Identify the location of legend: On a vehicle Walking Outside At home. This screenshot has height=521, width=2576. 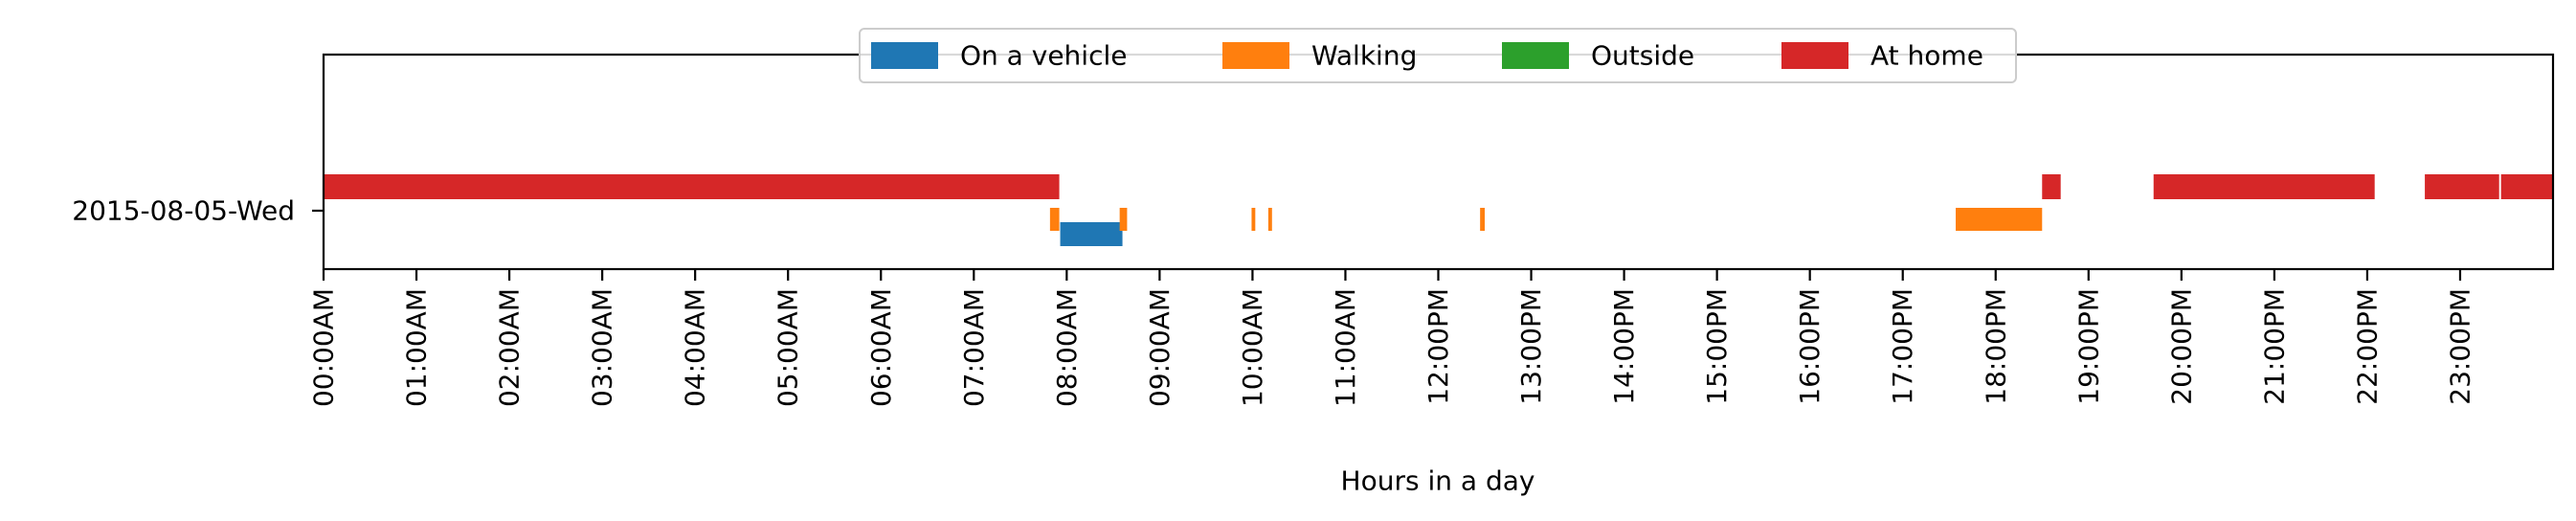
(1438, 55).